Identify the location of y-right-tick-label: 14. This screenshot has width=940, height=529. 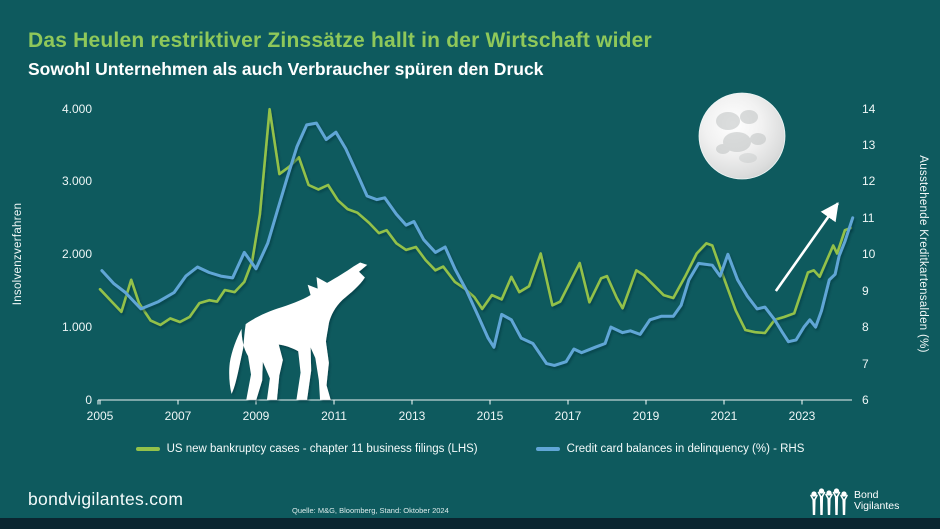
(869, 108).